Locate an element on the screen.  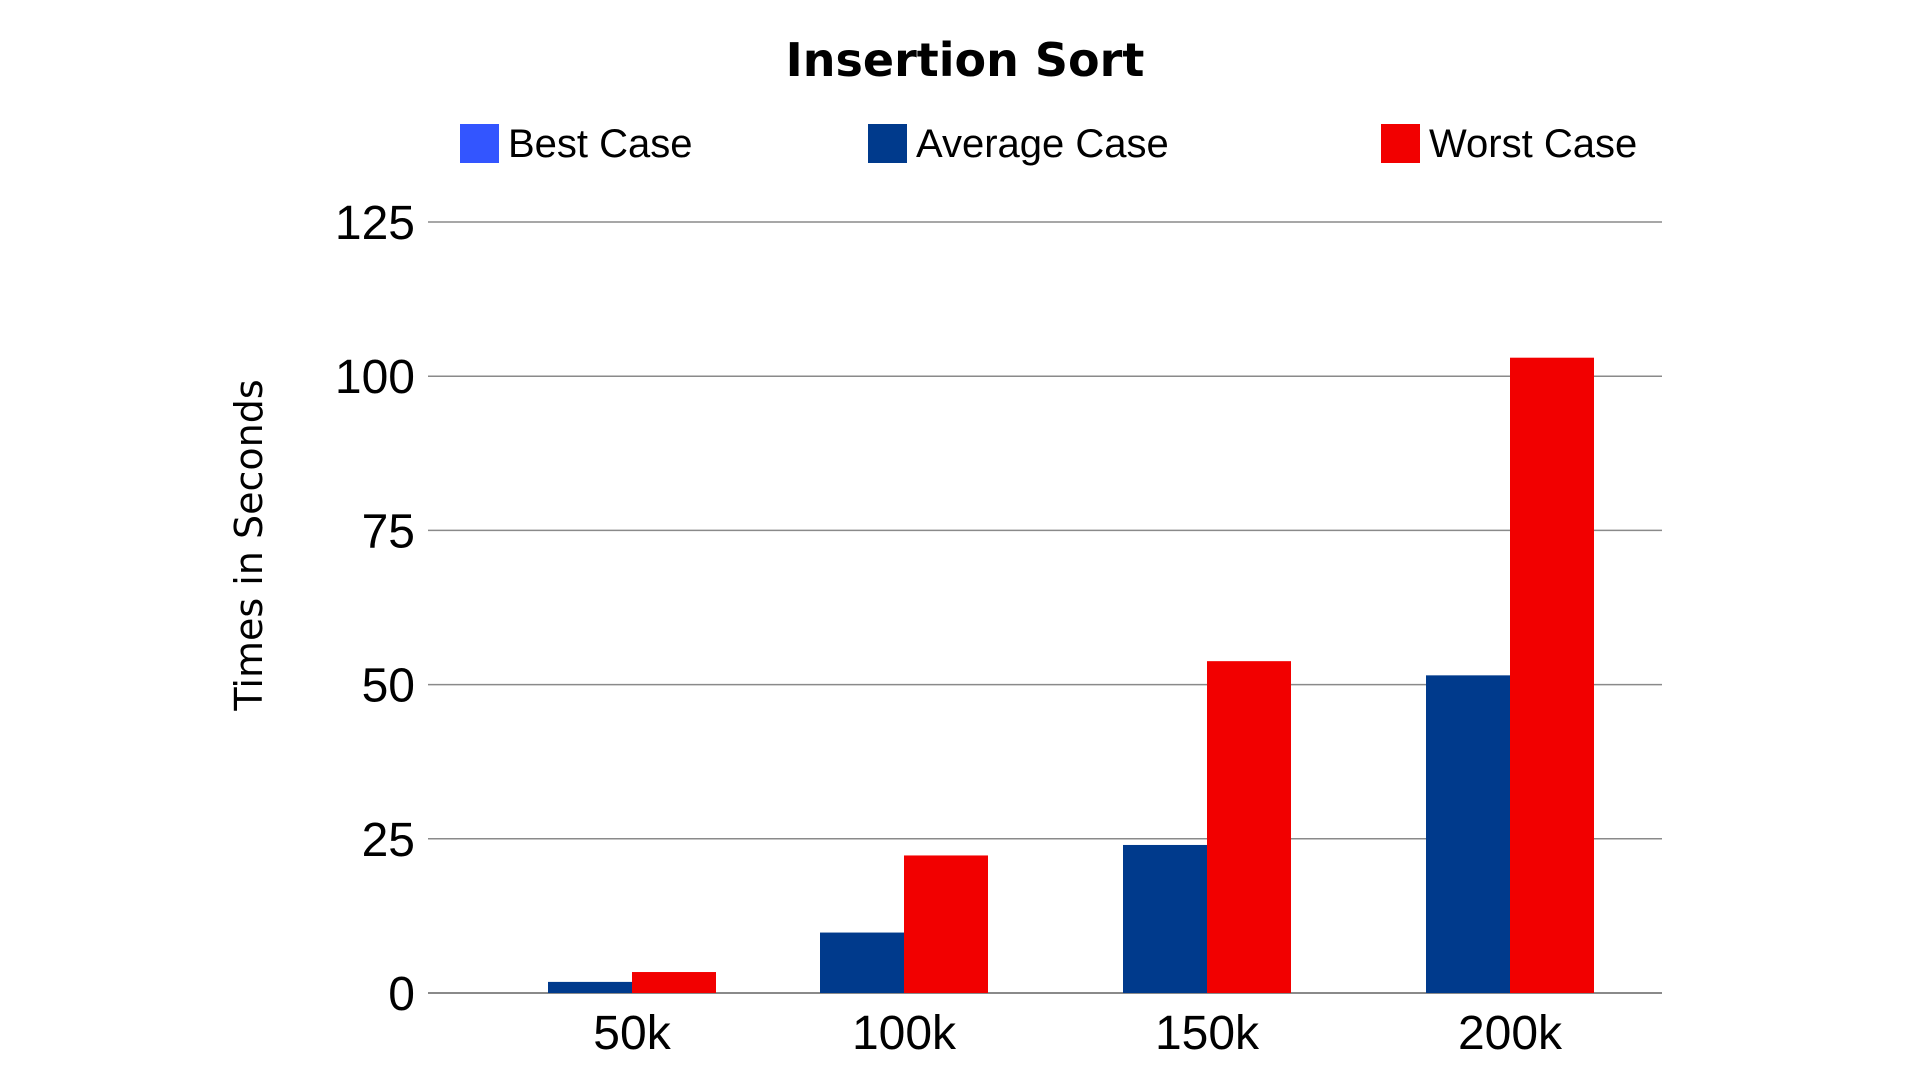
legend-label-best-case: Best Case is located at coordinates (600, 144).